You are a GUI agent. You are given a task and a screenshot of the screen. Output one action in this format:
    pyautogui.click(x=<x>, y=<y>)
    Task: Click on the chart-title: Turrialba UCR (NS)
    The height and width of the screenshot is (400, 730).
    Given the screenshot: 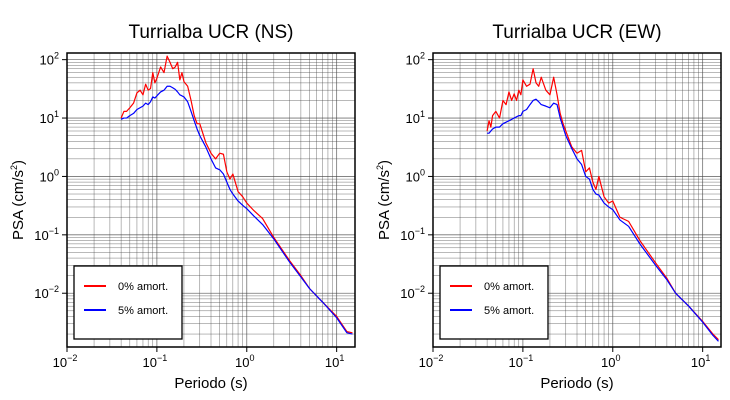 What is the action you would take?
    pyautogui.click(x=210, y=32)
    